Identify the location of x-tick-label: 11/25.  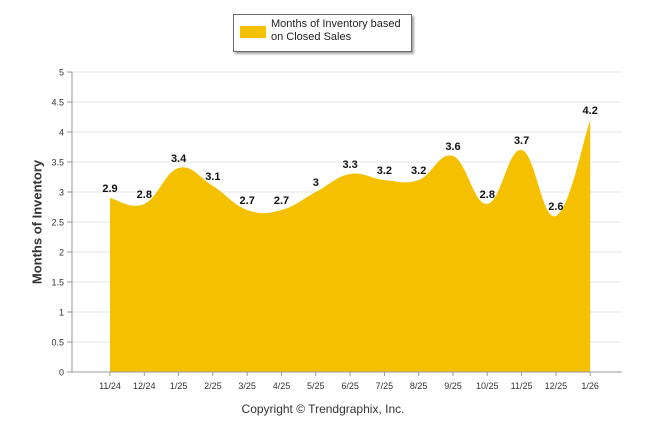
(522, 386).